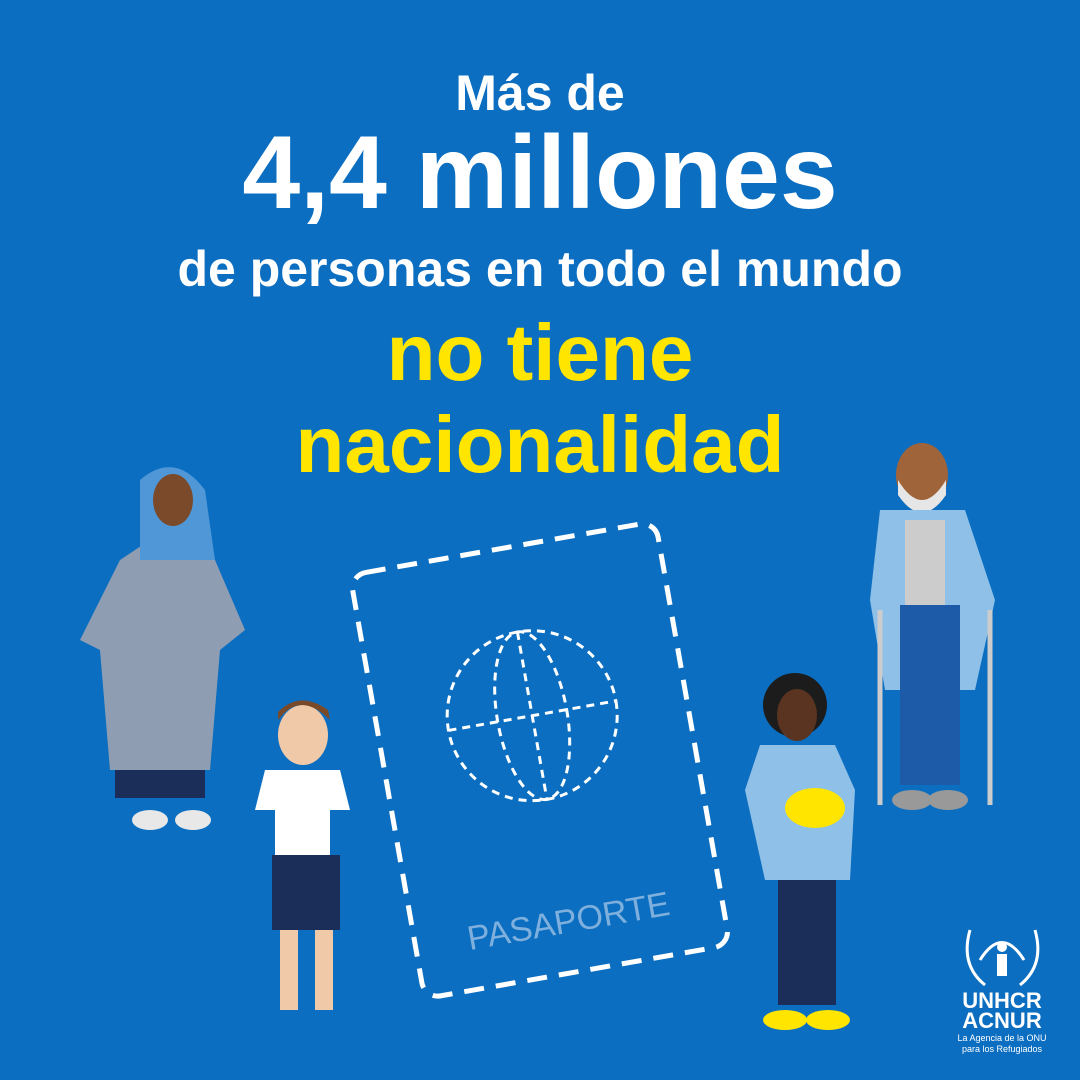 The width and height of the screenshot is (1080, 1080). I want to click on logo-text: ACNUR, so click(1002, 1020).